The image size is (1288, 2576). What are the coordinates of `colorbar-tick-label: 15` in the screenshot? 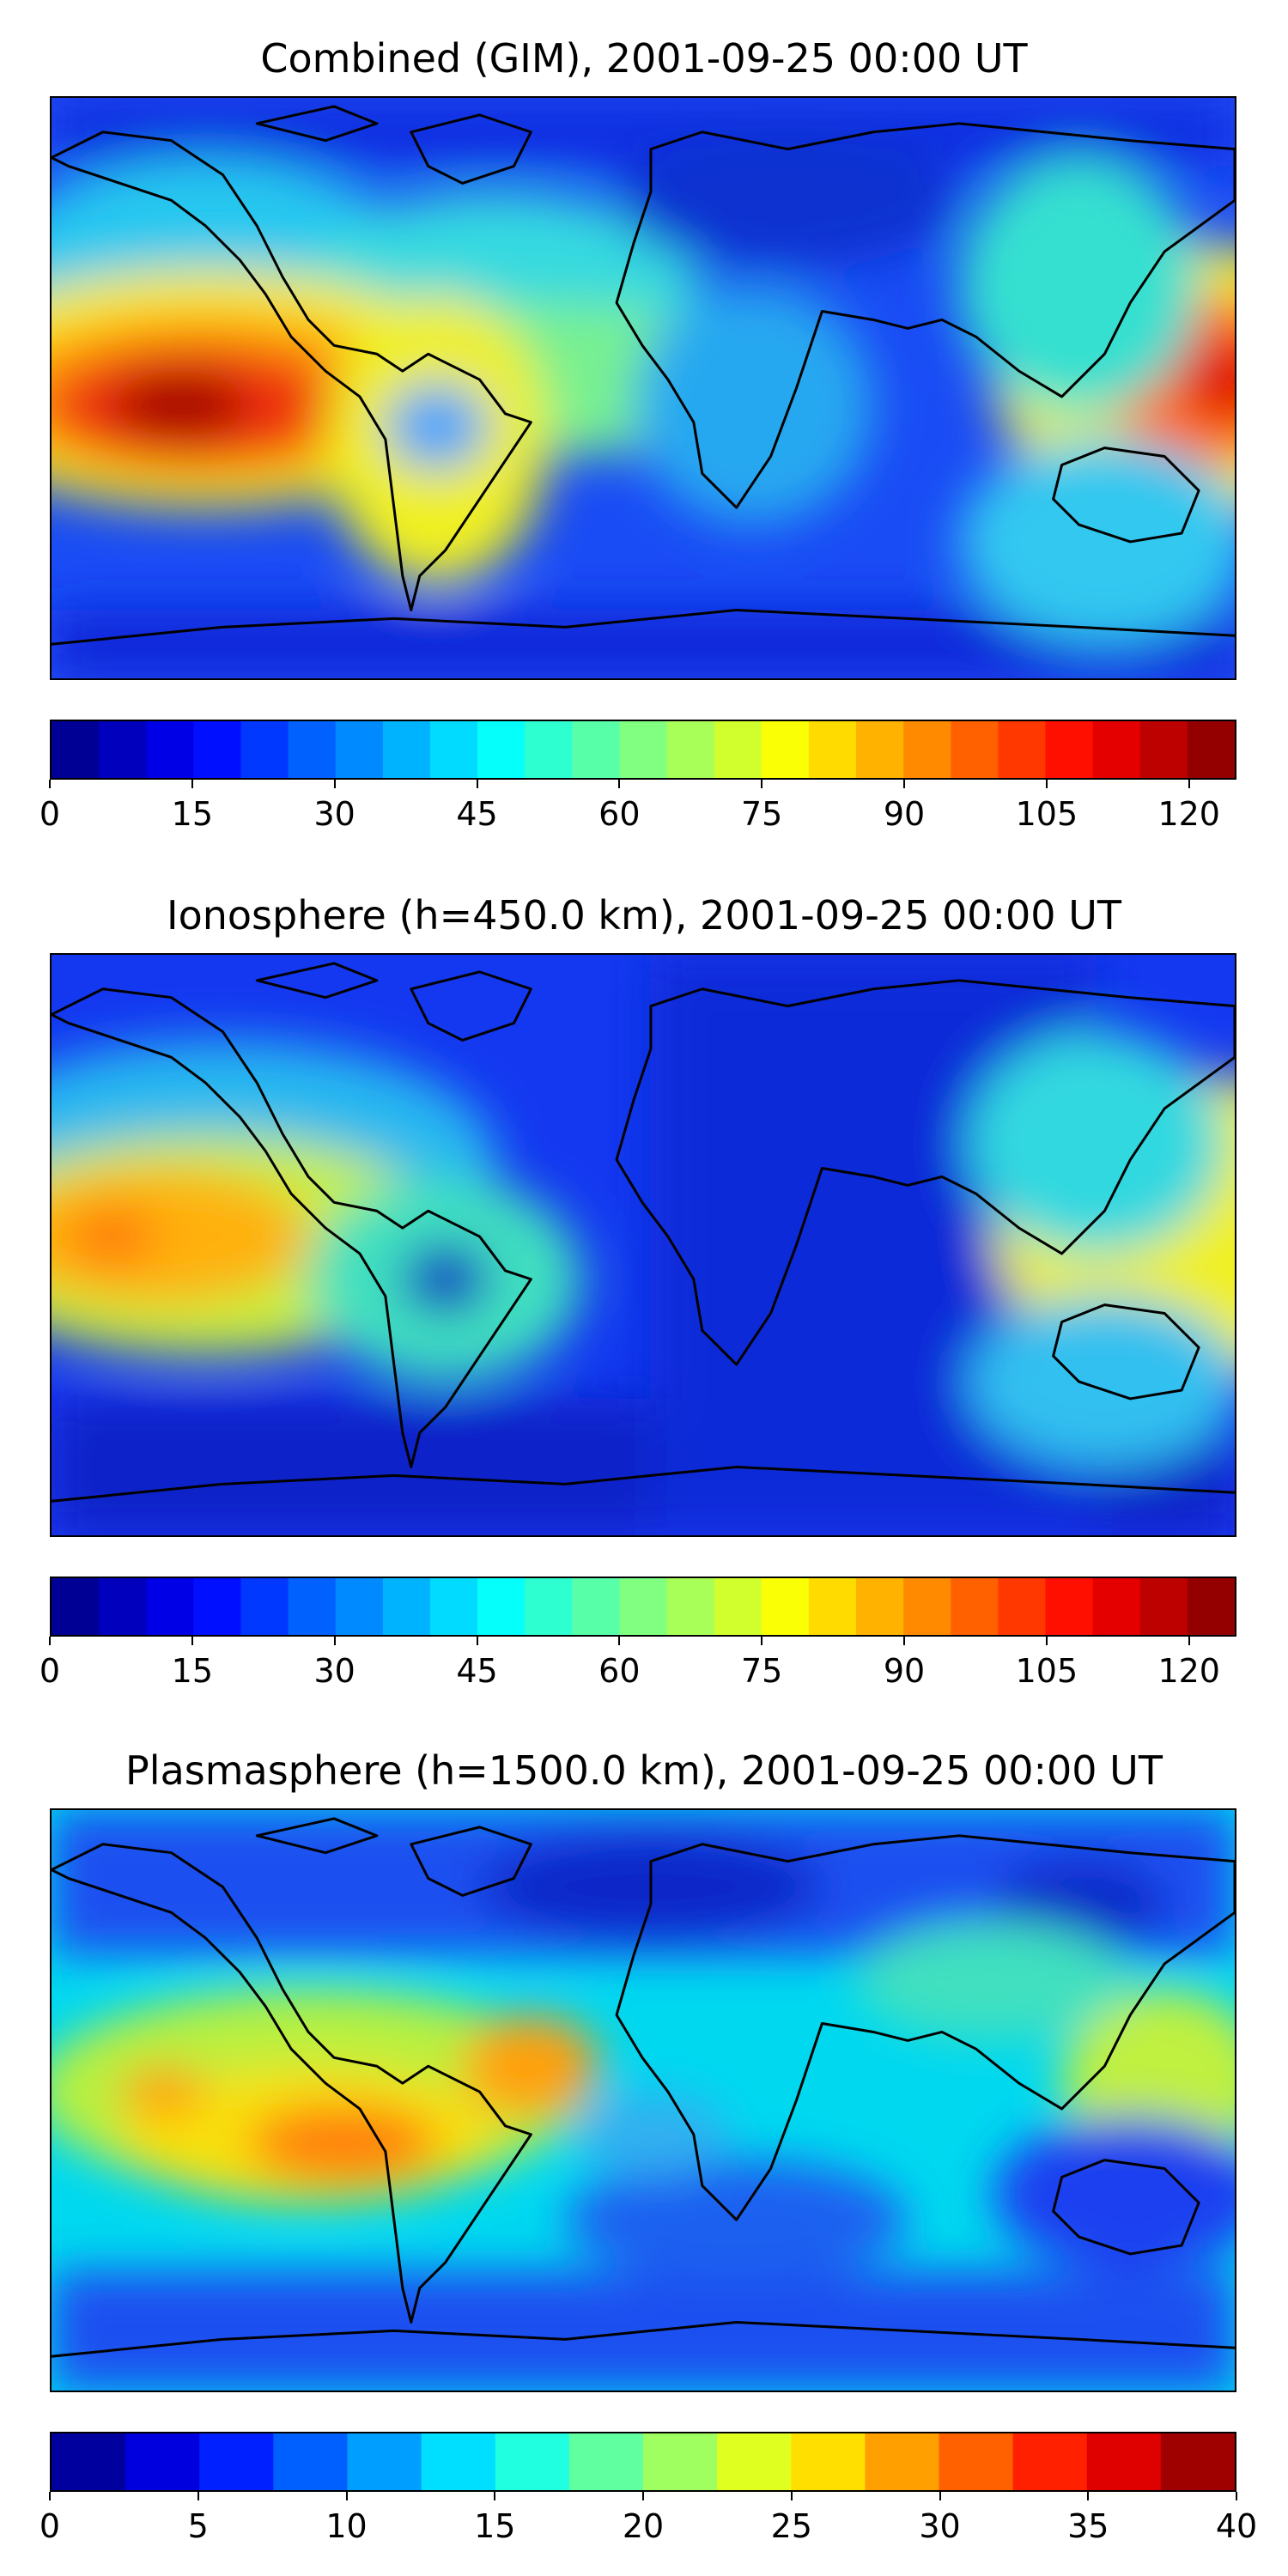 It's located at (495, 2526).